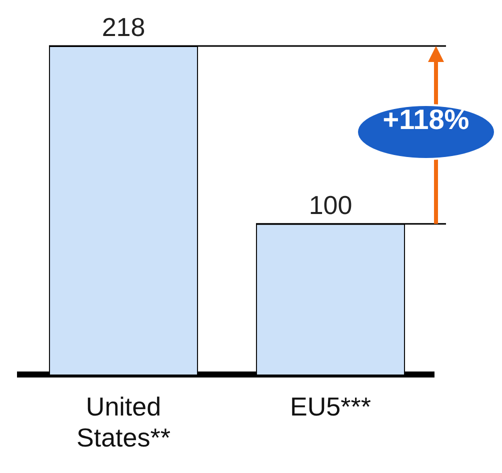  I want to click on x-tick-label: EU5***, so click(330, 406).